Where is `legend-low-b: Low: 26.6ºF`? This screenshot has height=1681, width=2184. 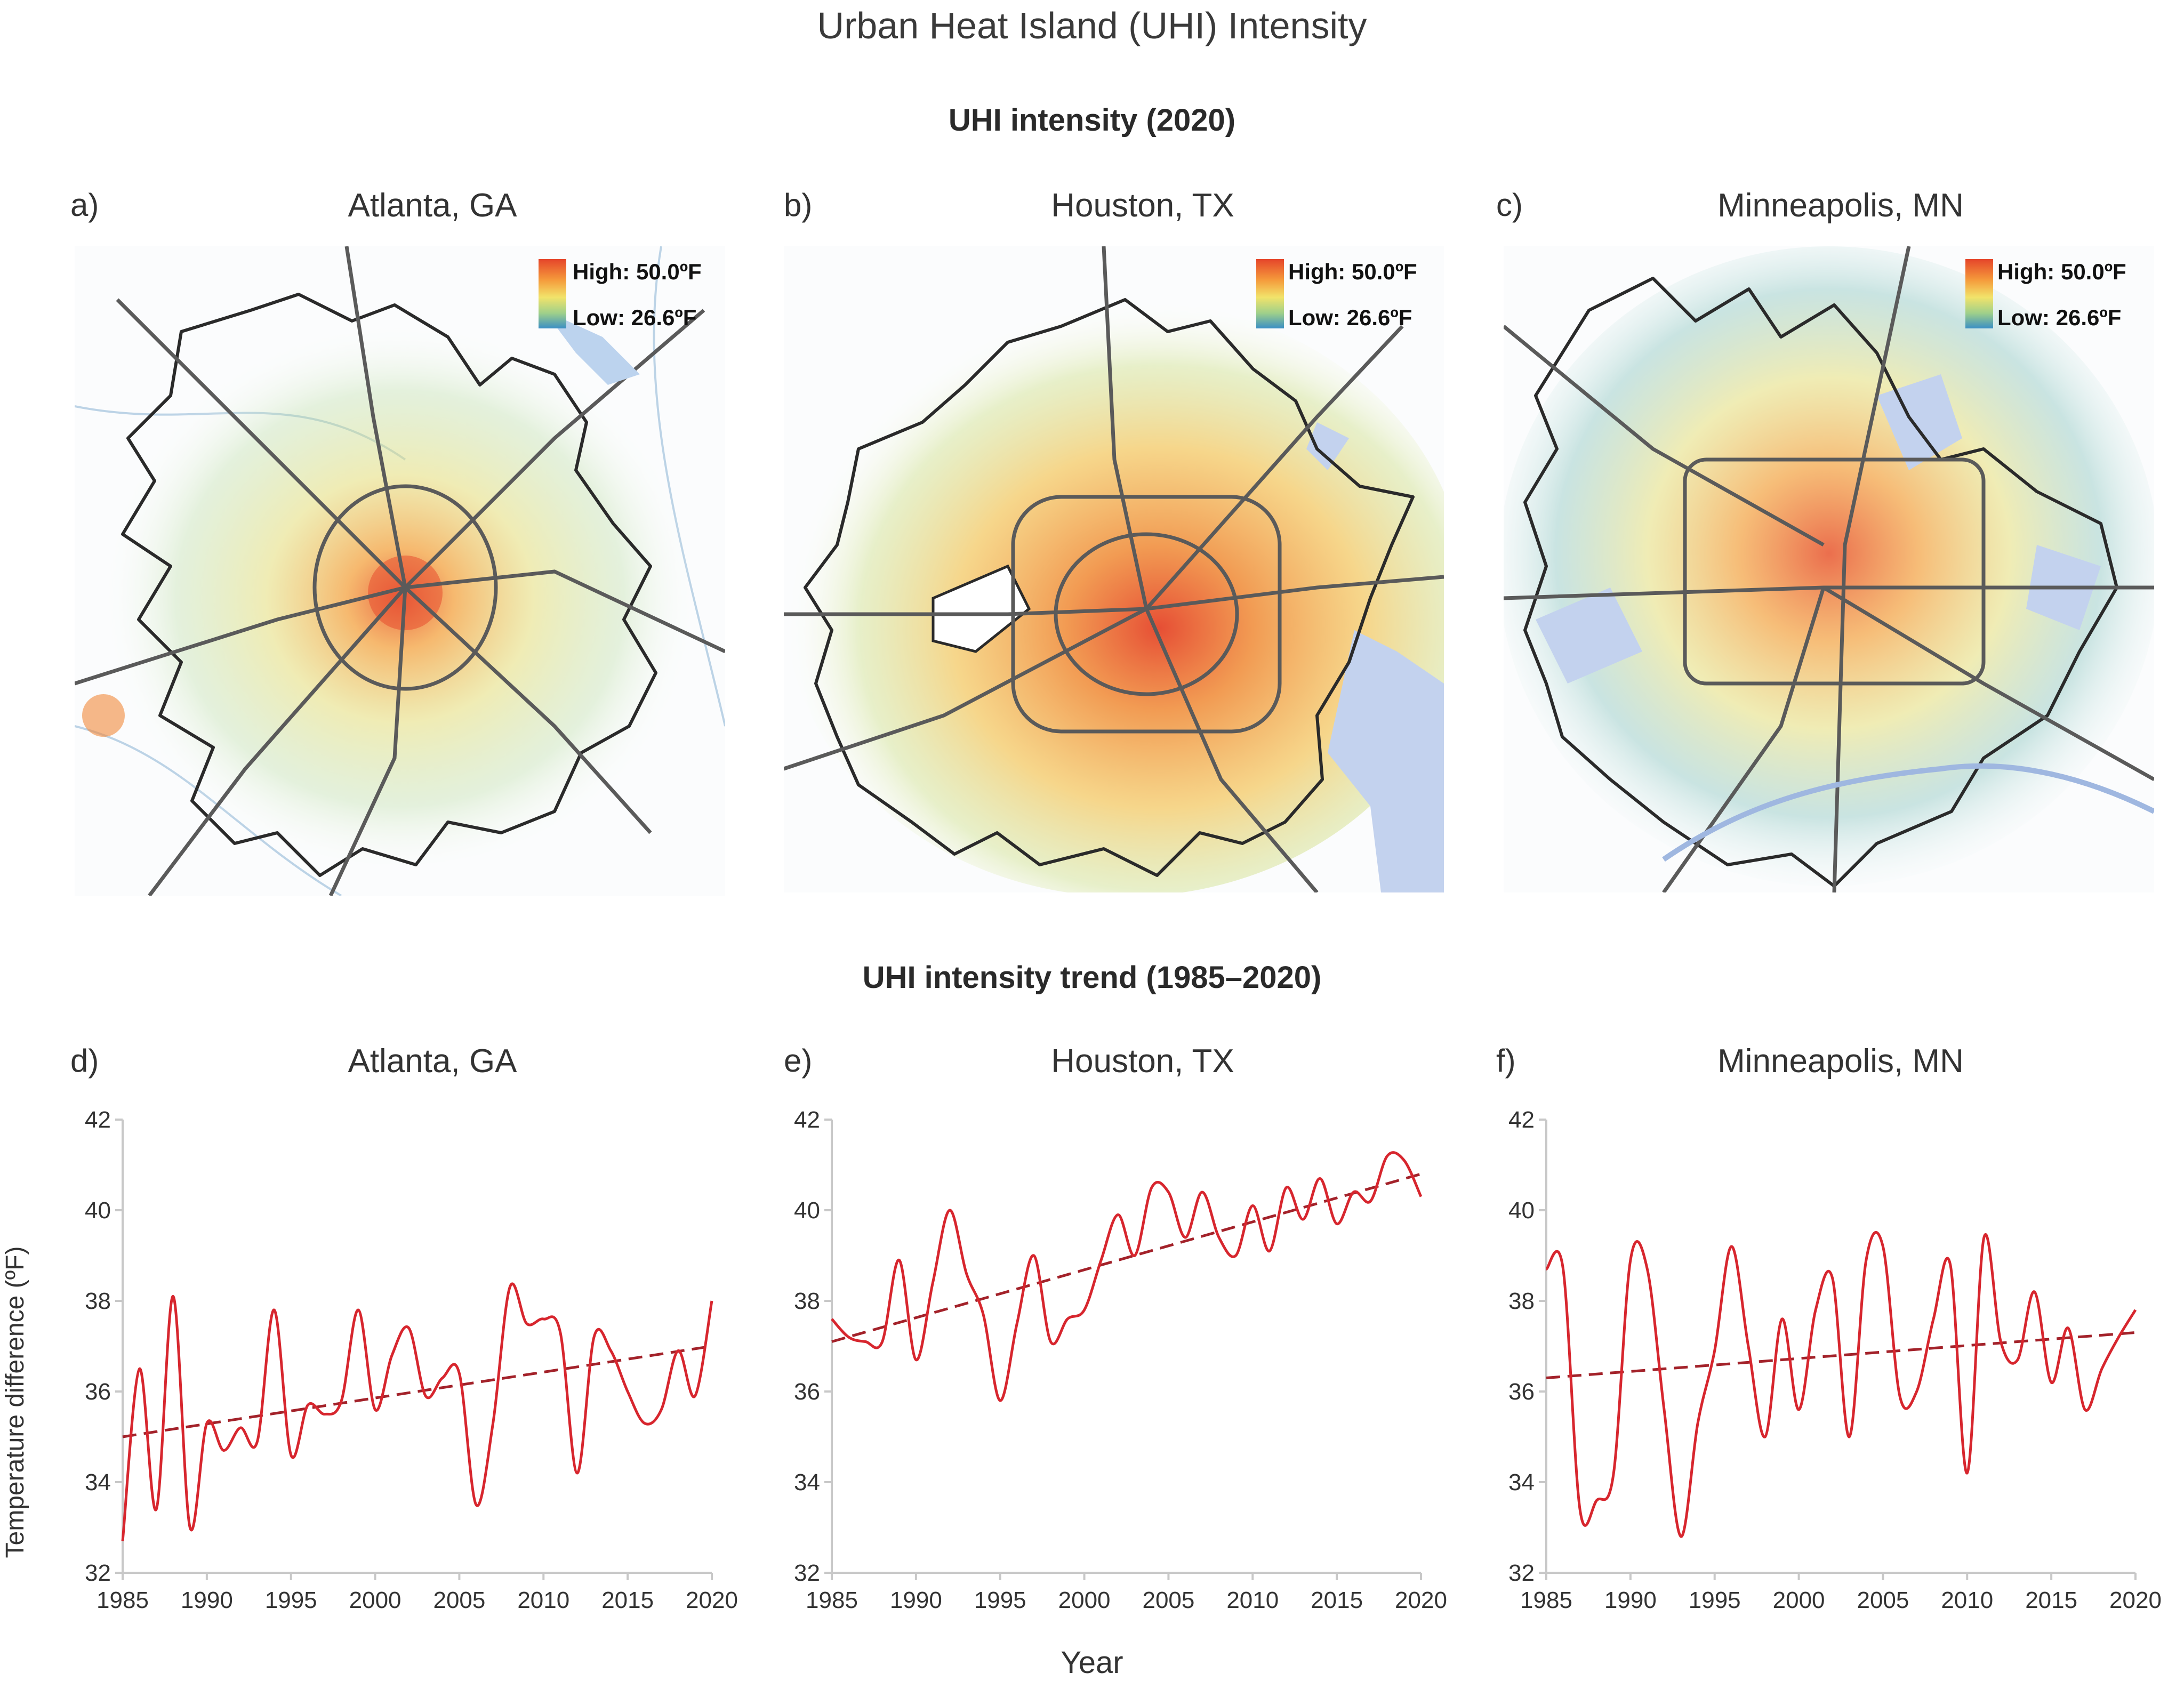 legend-low-b: Low: 26.6ºF is located at coordinates (1350, 318).